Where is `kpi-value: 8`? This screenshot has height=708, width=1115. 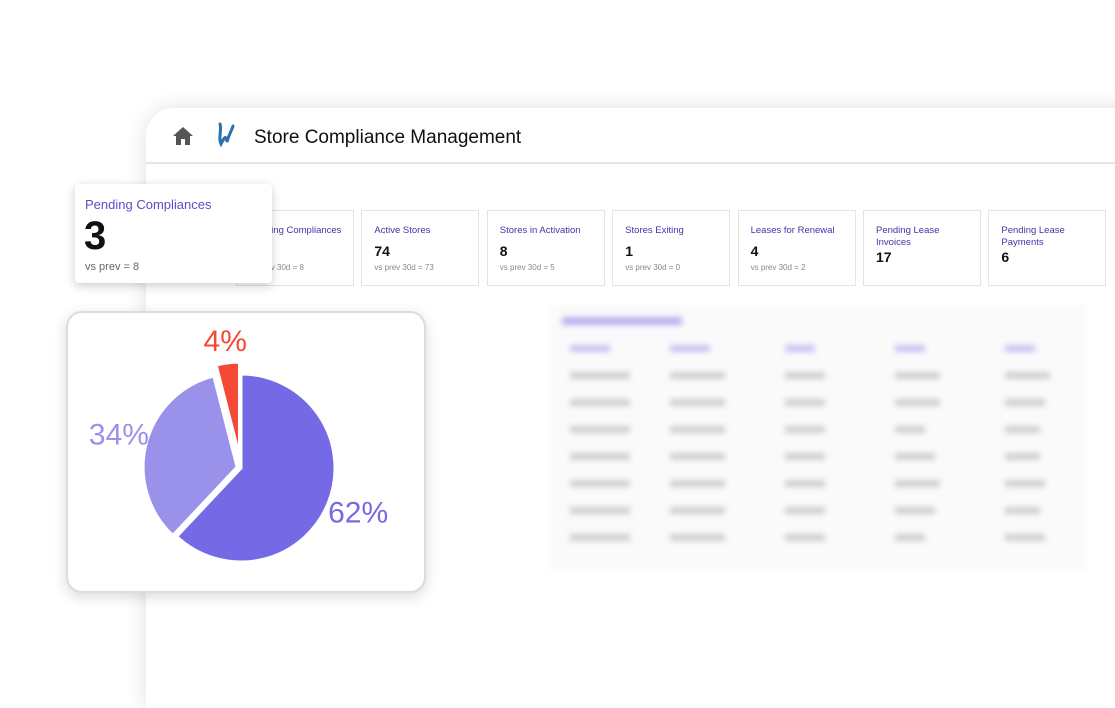 kpi-value: 8 is located at coordinates (503, 251).